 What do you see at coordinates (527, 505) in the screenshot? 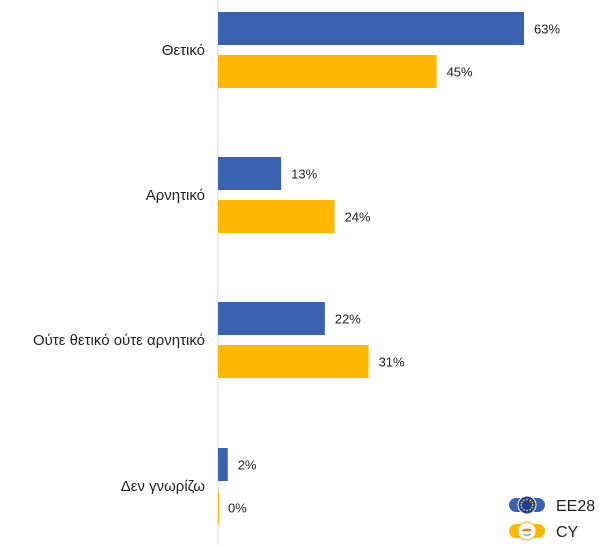
I see `eu-flag-icon` at bounding box center [527, 505].